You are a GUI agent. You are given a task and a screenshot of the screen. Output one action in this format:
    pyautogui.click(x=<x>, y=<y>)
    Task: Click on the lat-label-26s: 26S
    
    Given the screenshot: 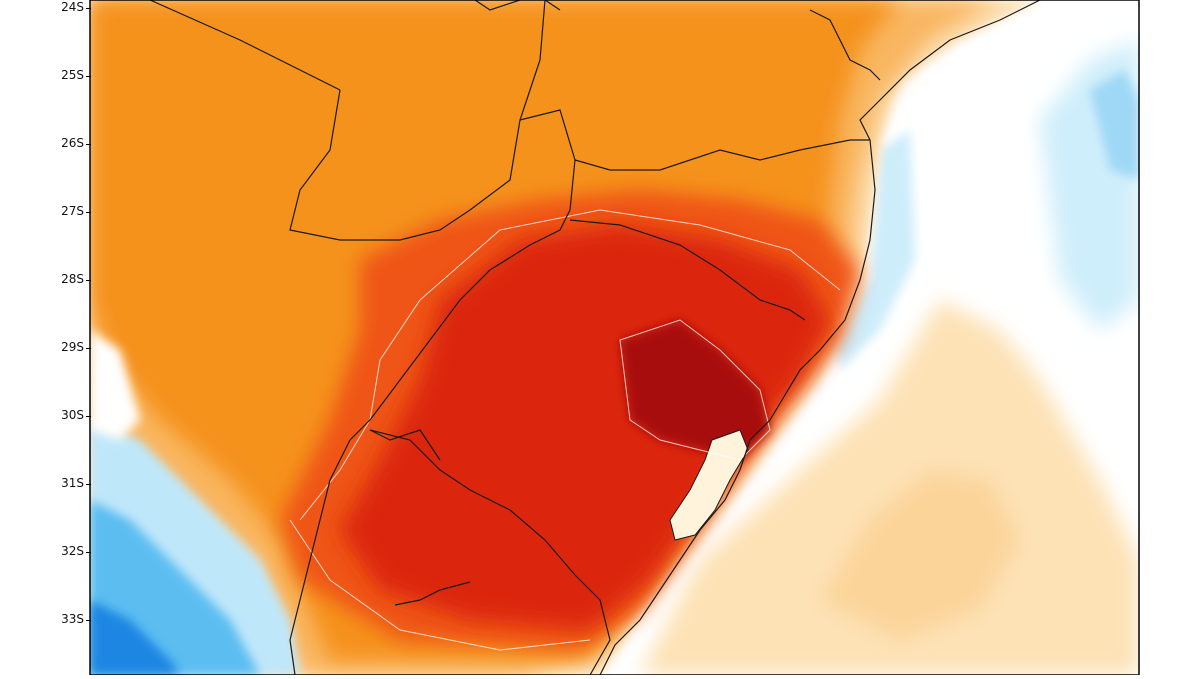 What is the action you would take?
    pyautogui.click(x=72, y=143)
    